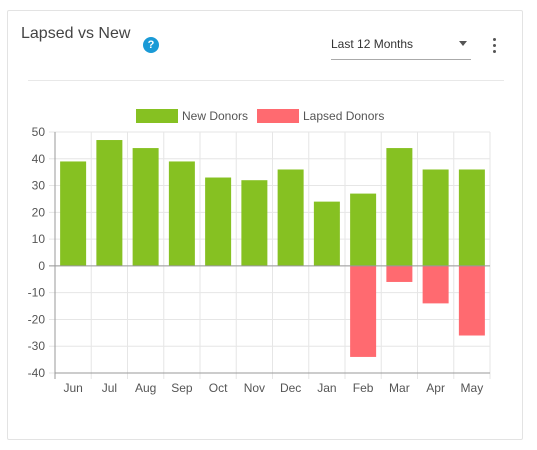 The height and width of the screenshot is (450, 537). What do you see at coordinates (37, 346) in the screenshot?
I see `y-tick-label: -30` at bounding box center [37, 346].